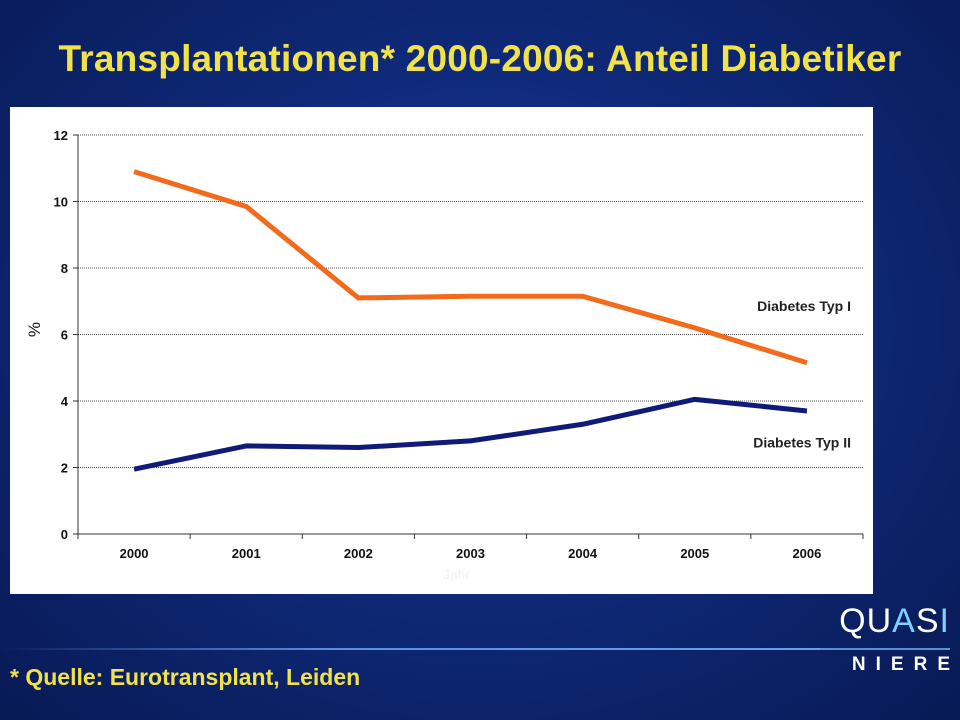  Describe the element at coordinates (65, 401) in the screenshot. I see `y-tick-label: 4` at that location.